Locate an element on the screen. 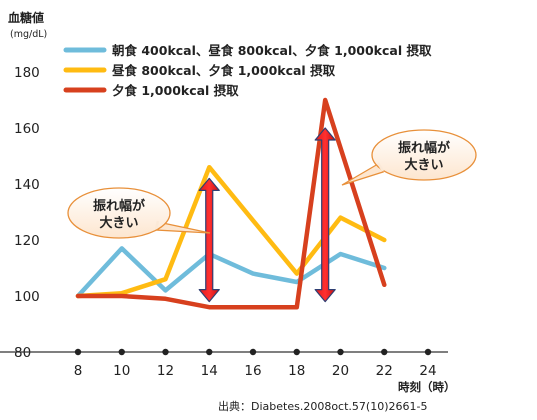 This screenshot has width=537, height=420. x-tick-label: 8 is located at coordinates (78, 371).